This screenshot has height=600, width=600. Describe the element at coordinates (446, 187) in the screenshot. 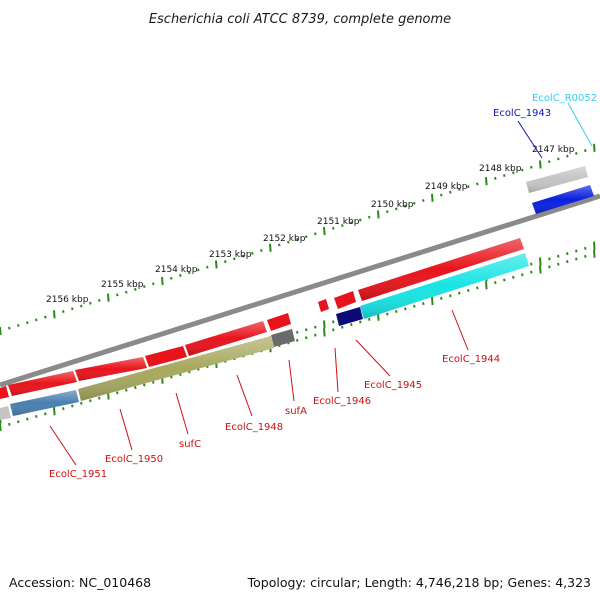

I see `scale-label-2149: 2149 kbp` at that location.